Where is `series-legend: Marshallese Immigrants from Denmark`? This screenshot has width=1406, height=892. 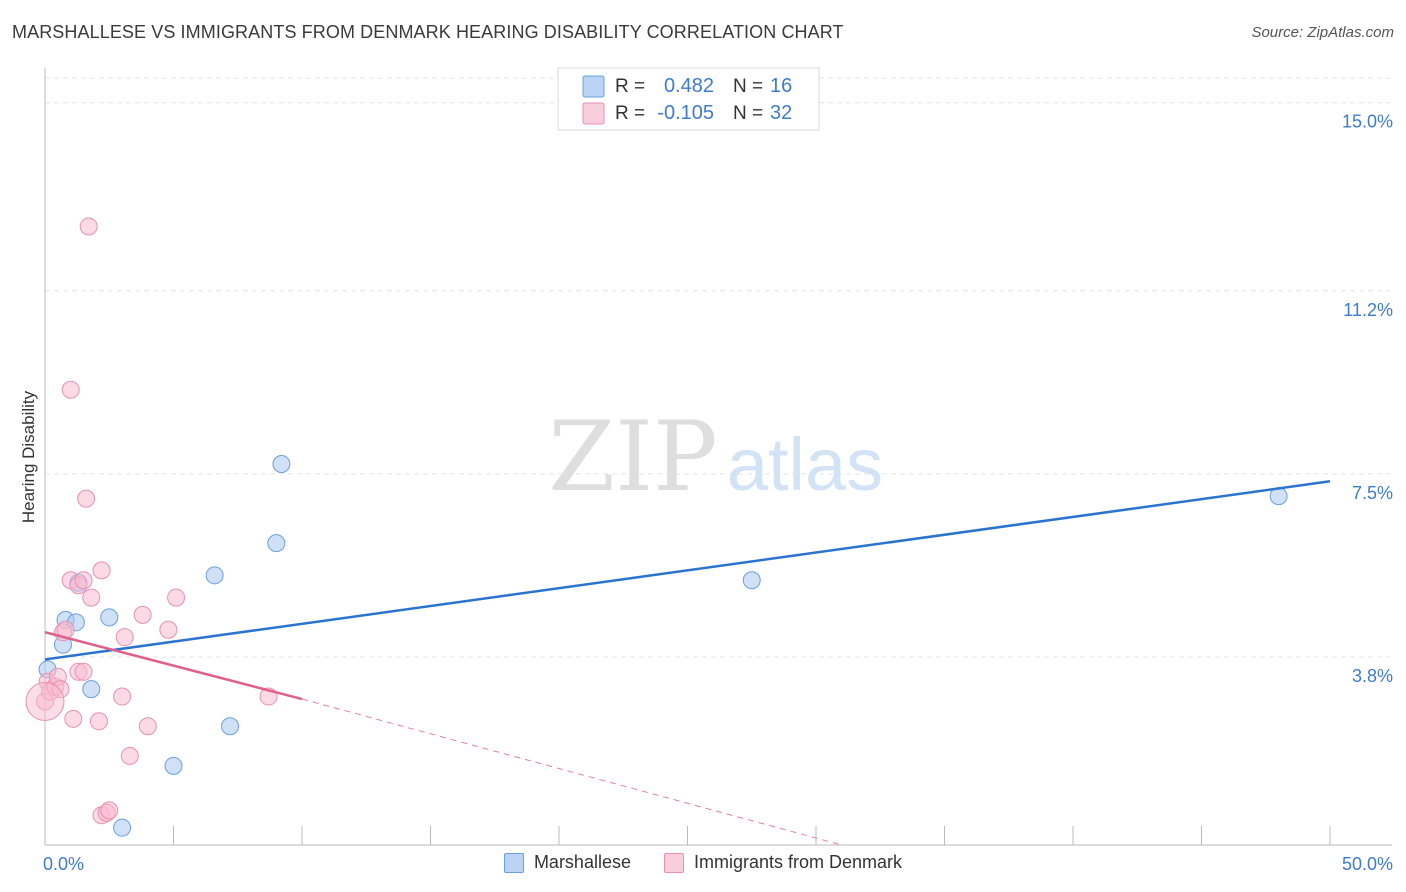
series-legend: Marshallese Immigrants from Denmark is located at coordinates (703, 865).